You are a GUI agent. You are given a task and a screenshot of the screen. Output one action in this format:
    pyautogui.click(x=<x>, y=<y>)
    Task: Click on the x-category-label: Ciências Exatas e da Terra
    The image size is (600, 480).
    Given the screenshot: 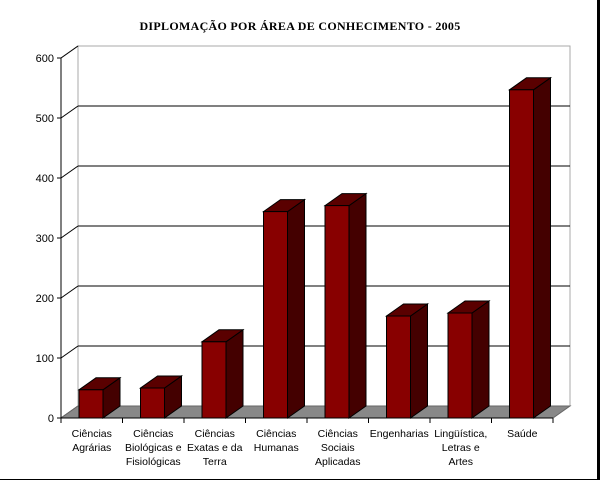 What is the action you would take?
    pyautogui.click(x=215, y=448)
    